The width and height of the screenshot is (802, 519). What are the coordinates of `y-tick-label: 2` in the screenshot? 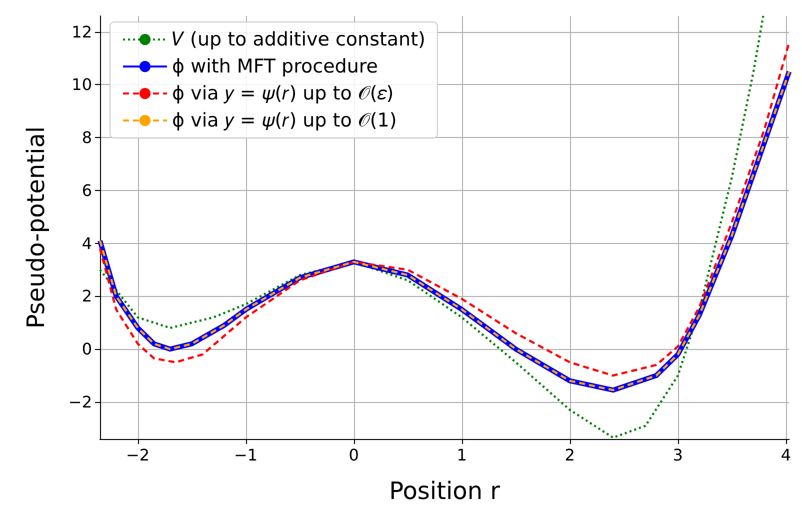 It's located at (87, 296).